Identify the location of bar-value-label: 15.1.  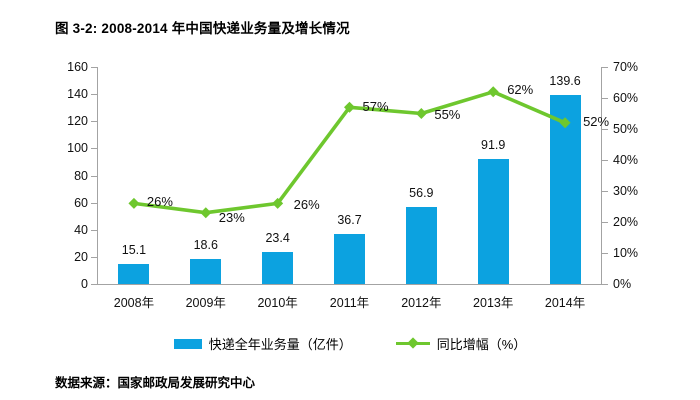
(134, 249).